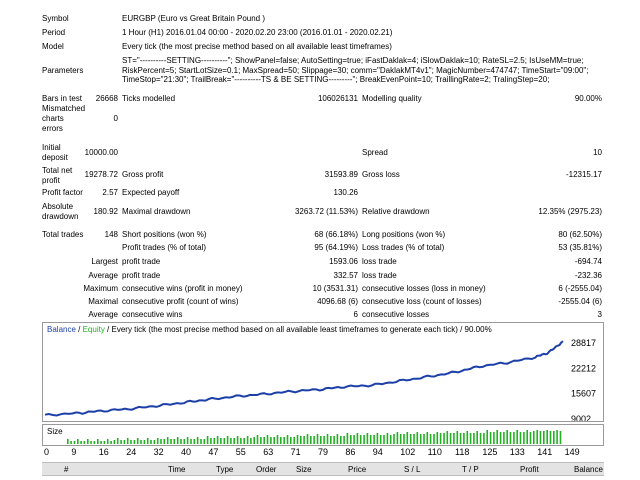 This screenshot has height=480, width=640. Describe the element at coordinates (377, 452) in the screenshot. I see `x-tick-label: 94` at that location.